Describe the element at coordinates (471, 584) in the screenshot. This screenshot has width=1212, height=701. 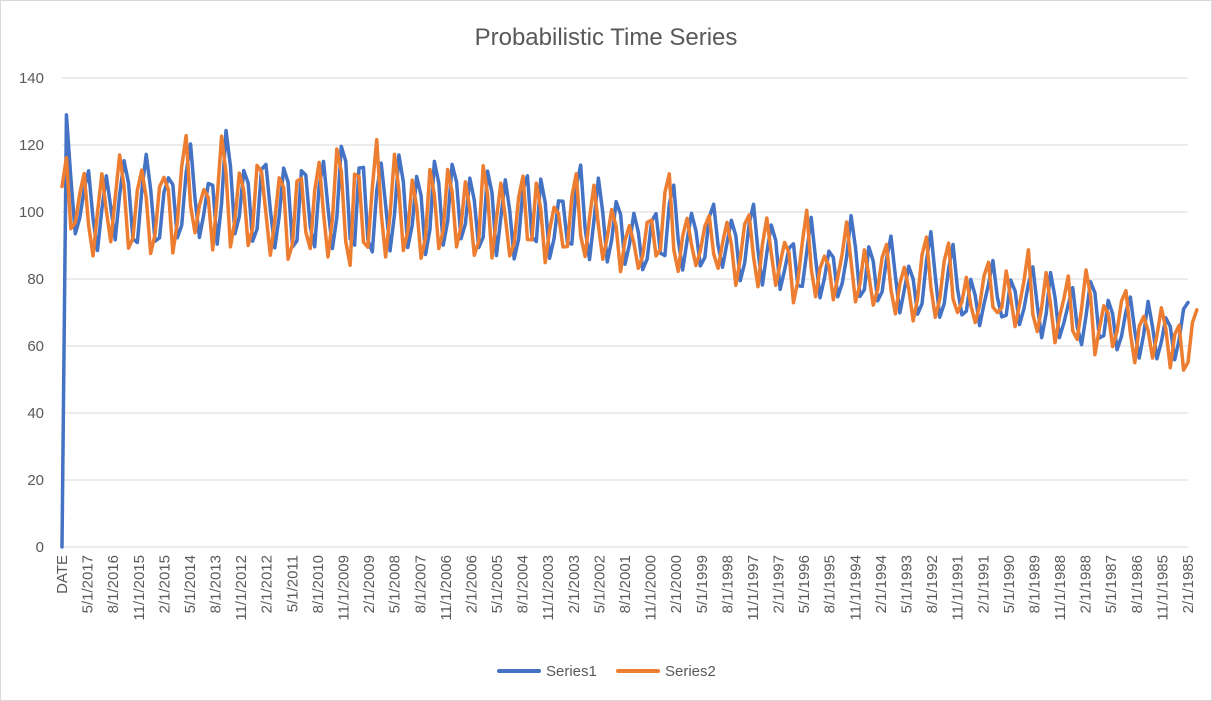
I see `x-tick-label: 2/1/2006` at that location.